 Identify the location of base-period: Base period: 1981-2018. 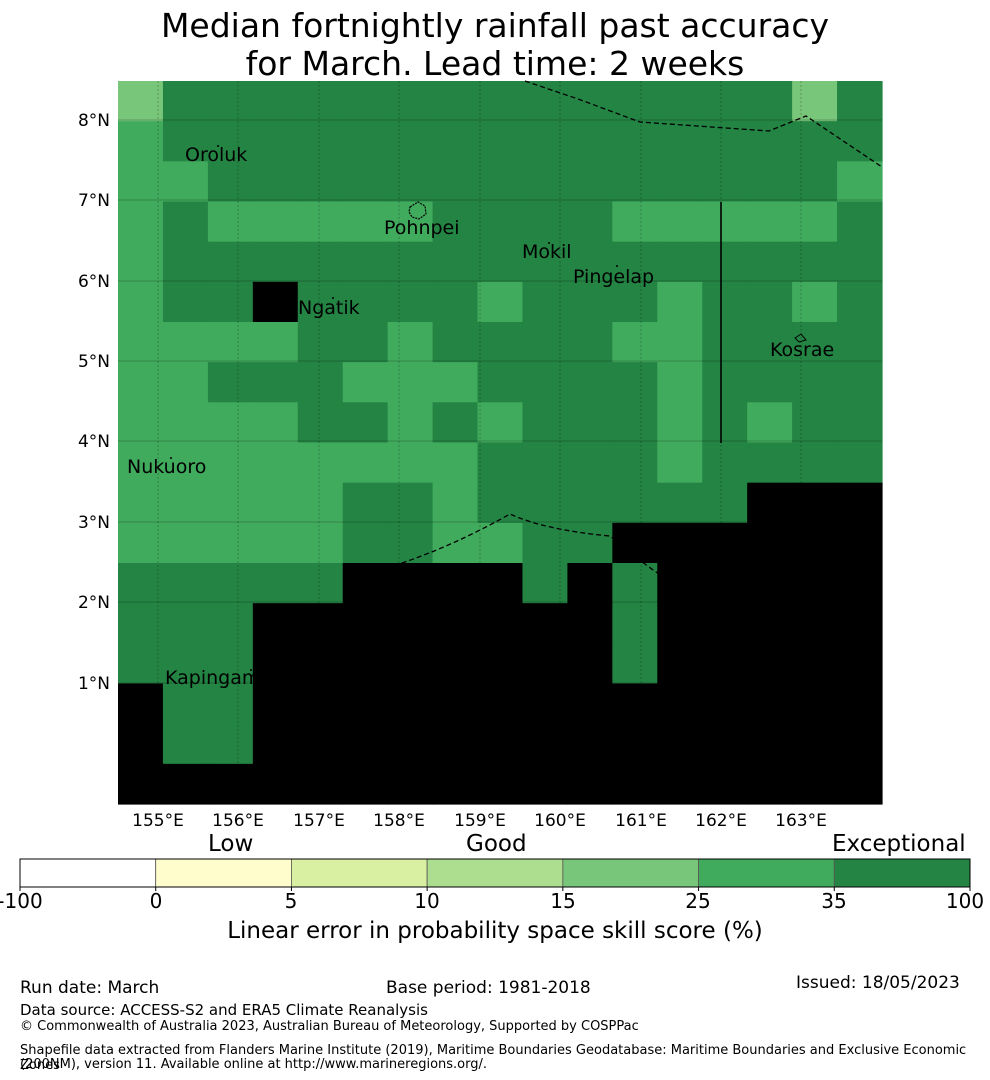
(488, 988).